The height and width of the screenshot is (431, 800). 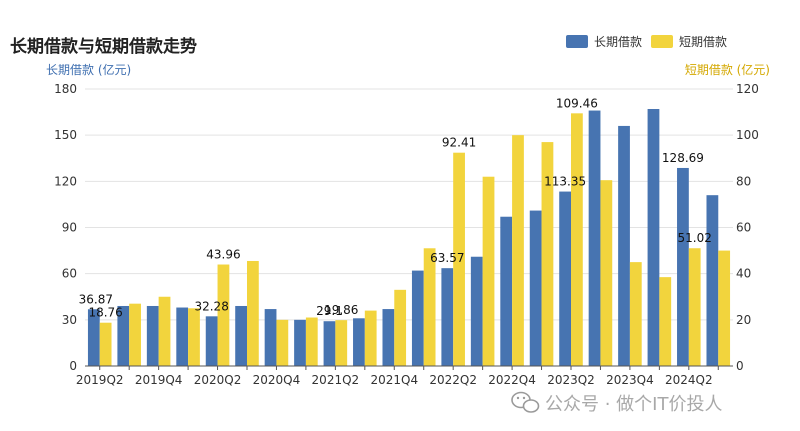 What do you see at coordinates (571, 380) in the screenshot?
I see `x-tick-label: 2023Q2` at bounding box center [571, 380].